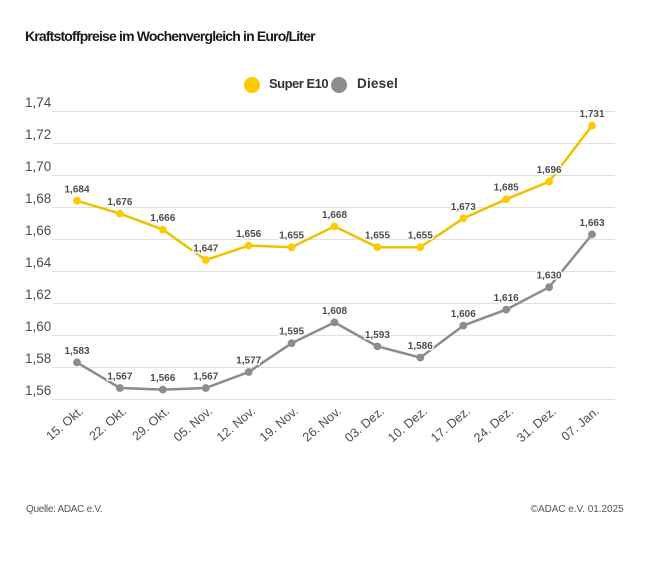  I want to click on svg-text: 1,668, so click(334, 215).